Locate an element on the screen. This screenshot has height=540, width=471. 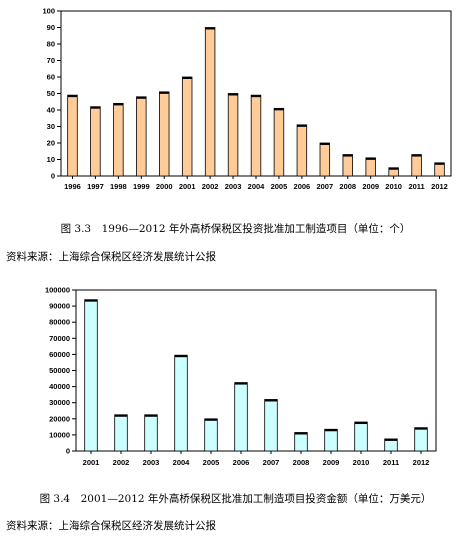
y-tick-label: 90000 is located at coordinates (59, 306).